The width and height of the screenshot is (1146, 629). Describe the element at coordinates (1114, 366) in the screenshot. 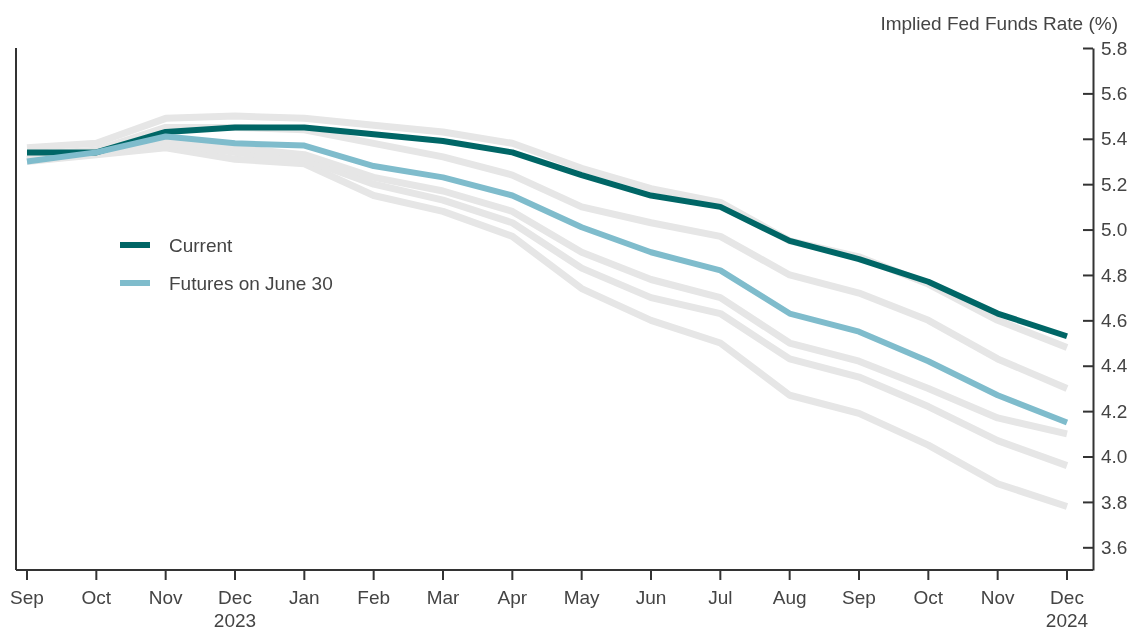

I see `y-tick-label: 4.4` at that location.